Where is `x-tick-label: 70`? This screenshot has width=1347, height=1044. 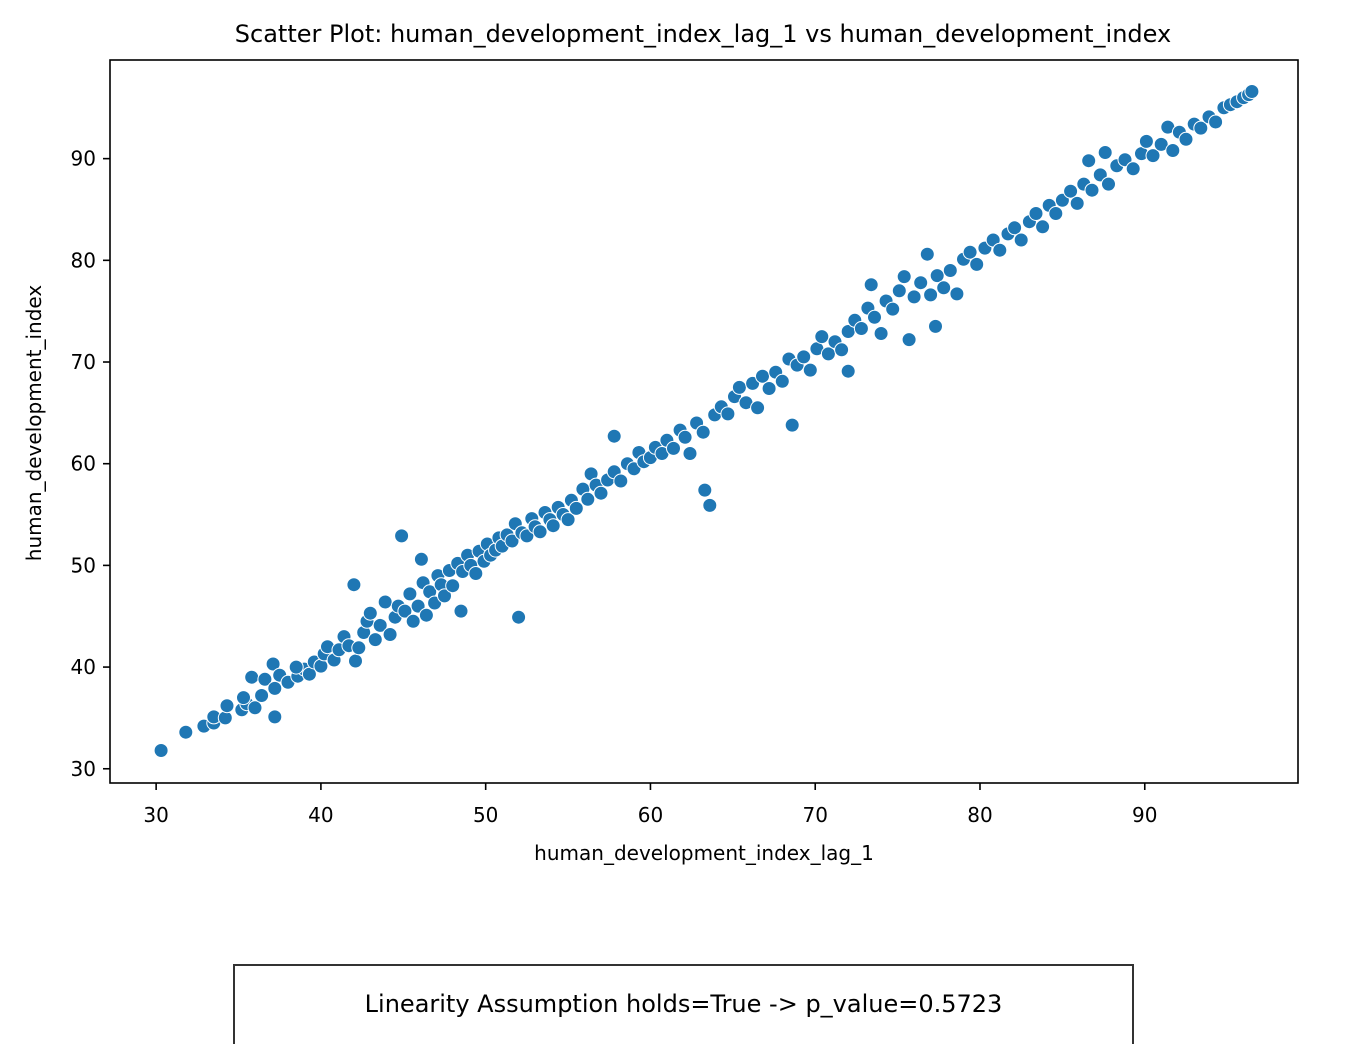
x-tick-label: 70 is located at coordinates (814, 815).